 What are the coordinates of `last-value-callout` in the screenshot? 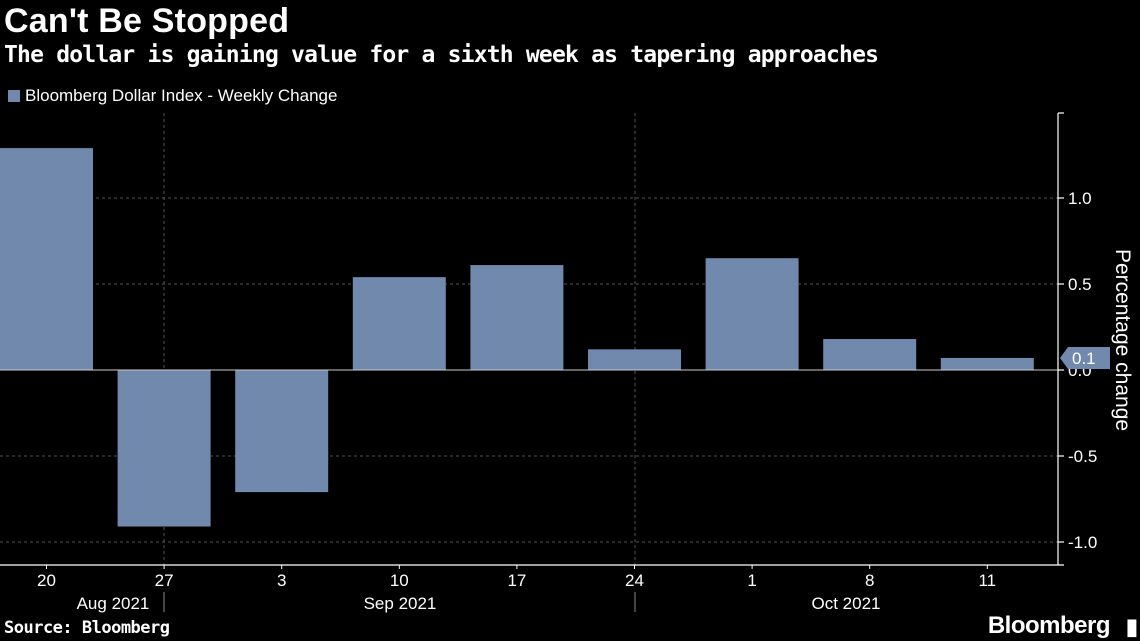 It's located at (1085, 357).